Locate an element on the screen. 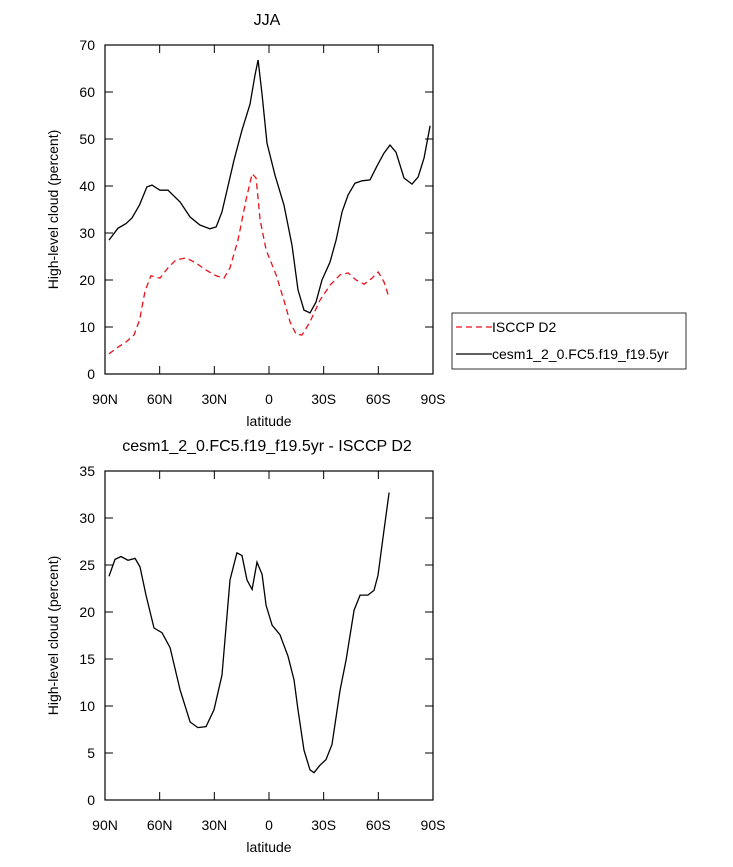 The width and height of the screenshot is (733, 867). y-tick-label: 60 is located at coordinates (87, 92).